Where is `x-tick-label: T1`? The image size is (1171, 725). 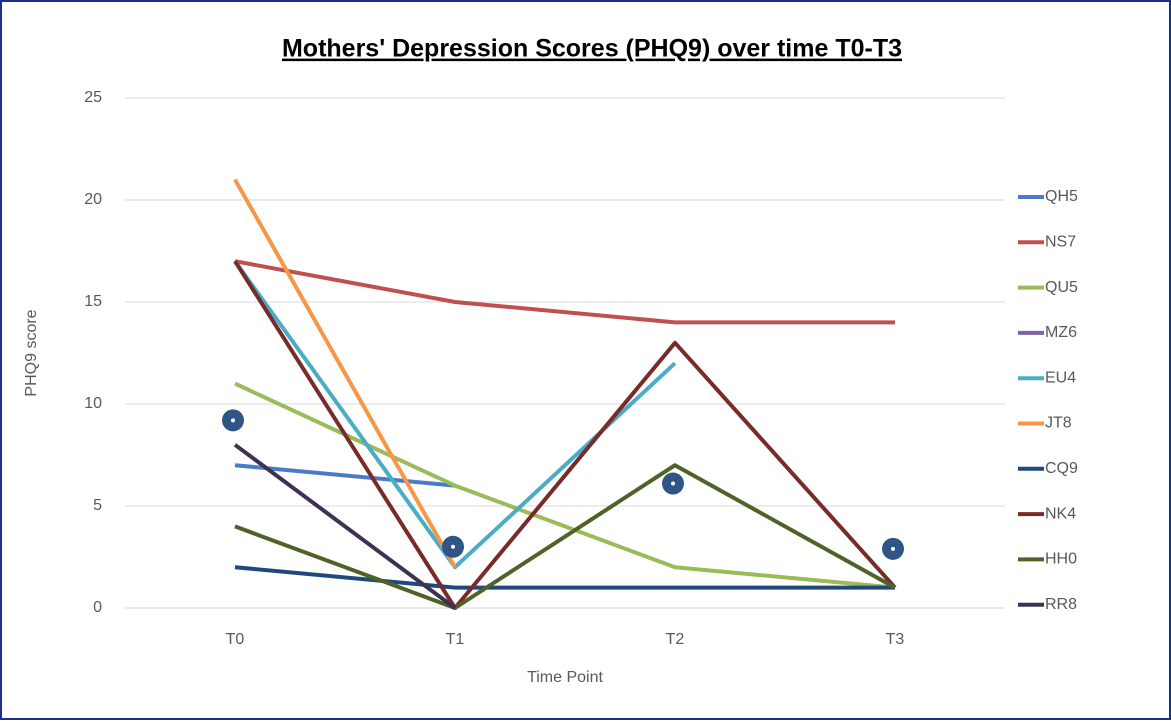 x-tick-label: T1 is located at coordinates (455, 639).